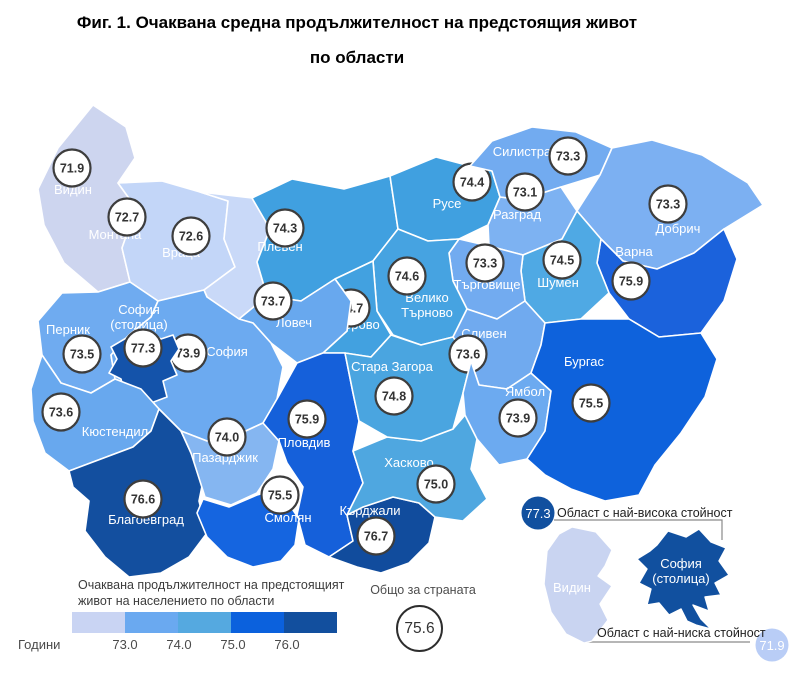  Describe the element at coordinates (146, 519) in the screenshot. I see `region-name-label: Благоевград` at that location.